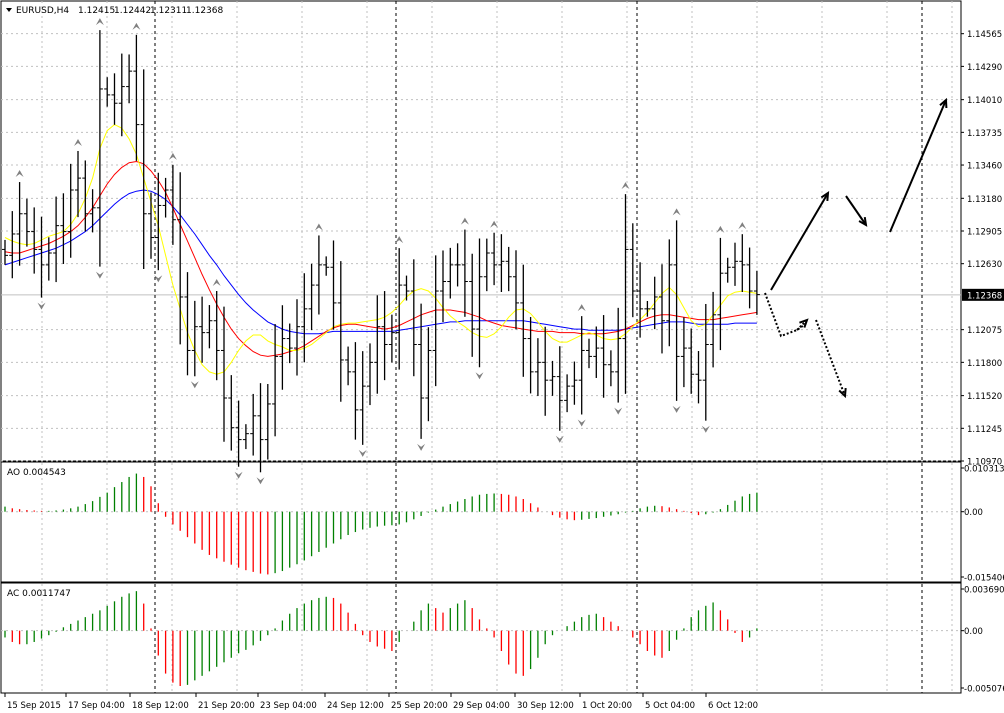 This screenshot has height=713, width=1004. What do you see at coordinates (670, 706) in the screenshot?
I see `time-tick-label: 5 Oct 04:00` at bounding box center [670, 706].